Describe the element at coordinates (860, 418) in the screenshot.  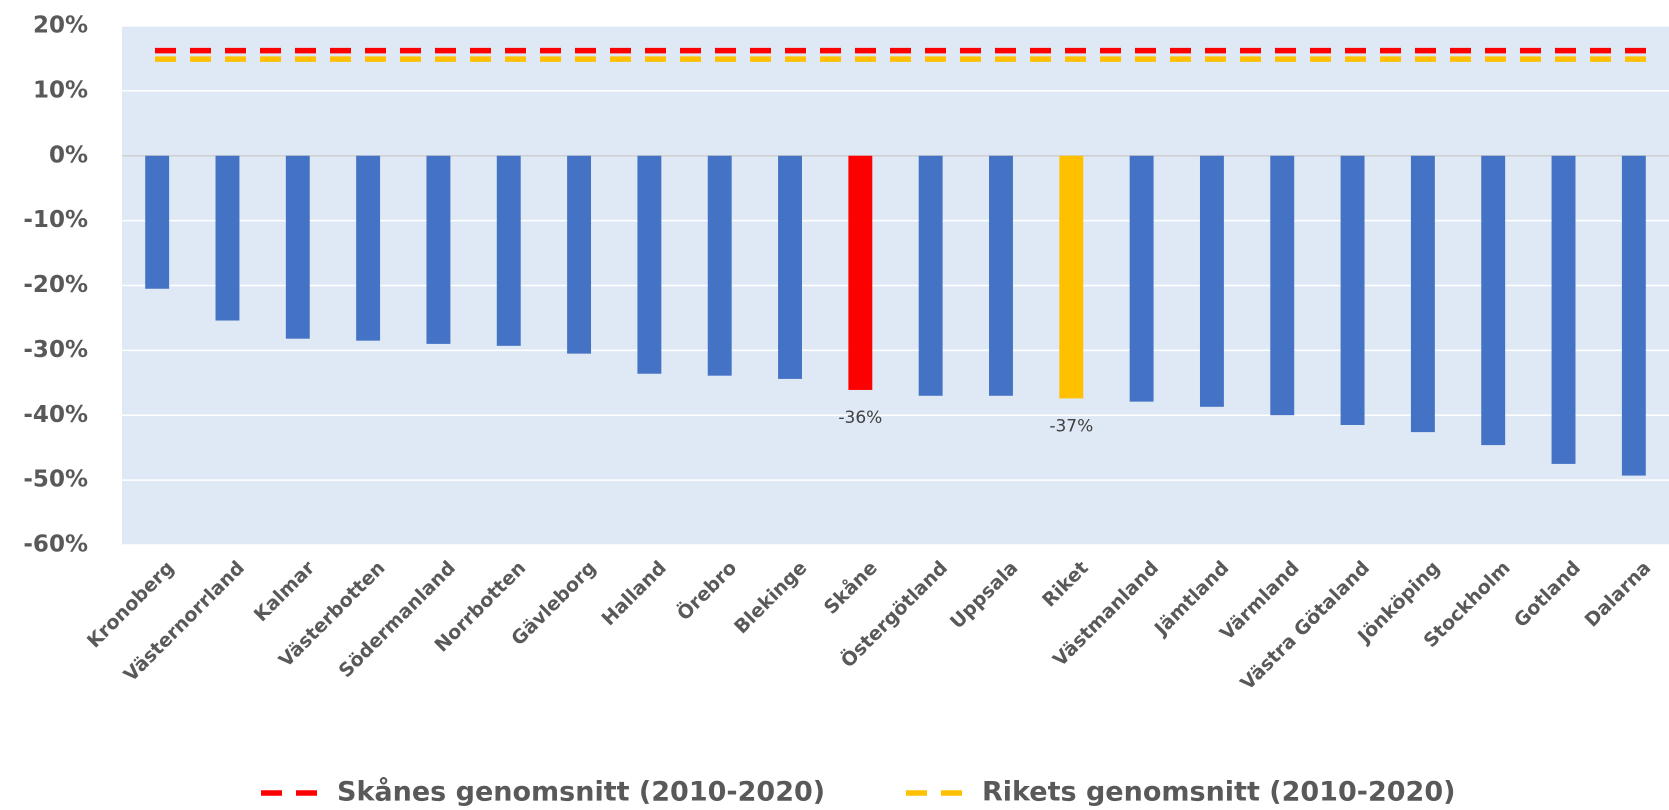
I see `data-label: -36%` at that location.